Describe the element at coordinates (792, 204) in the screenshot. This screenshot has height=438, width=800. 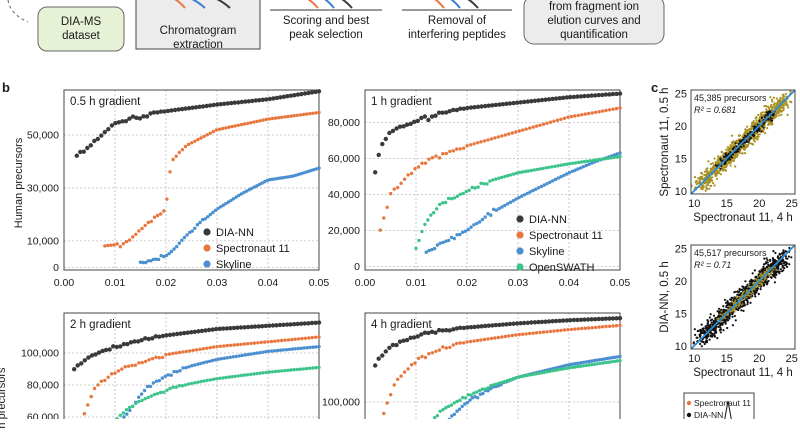
I see `x-tick-label: 25` at that location.